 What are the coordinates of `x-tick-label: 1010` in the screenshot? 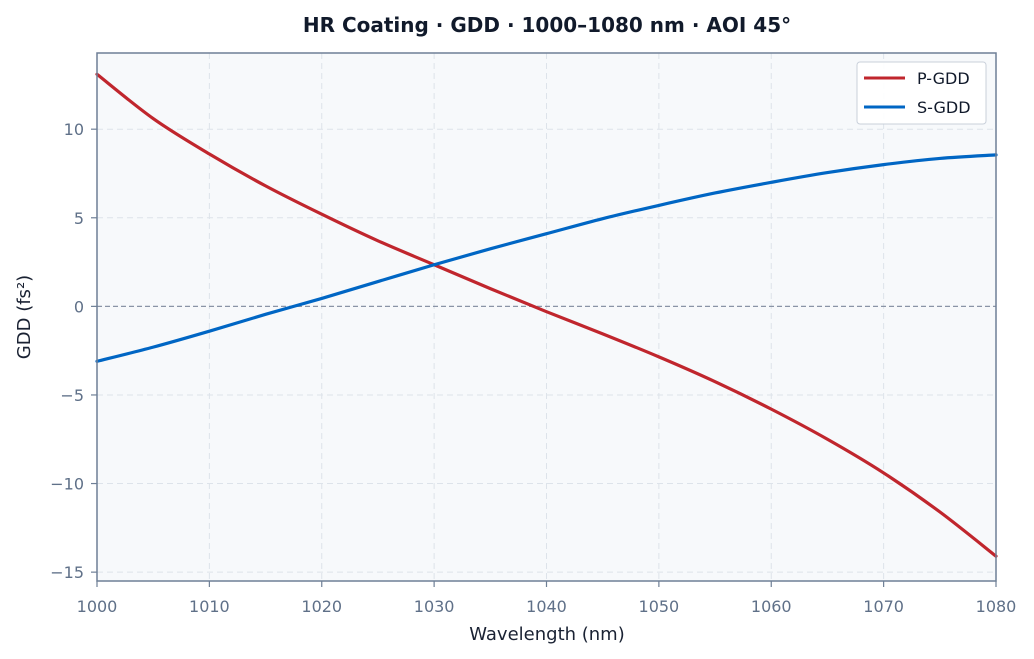 It's located at (209, 606).